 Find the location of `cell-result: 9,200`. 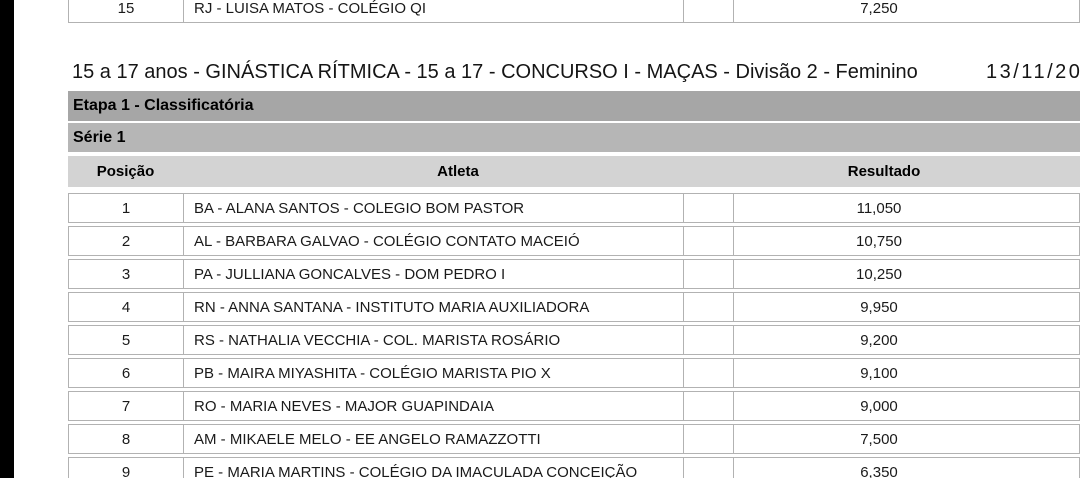

cell-result: 9,200 is located at coordinates (906, 340).